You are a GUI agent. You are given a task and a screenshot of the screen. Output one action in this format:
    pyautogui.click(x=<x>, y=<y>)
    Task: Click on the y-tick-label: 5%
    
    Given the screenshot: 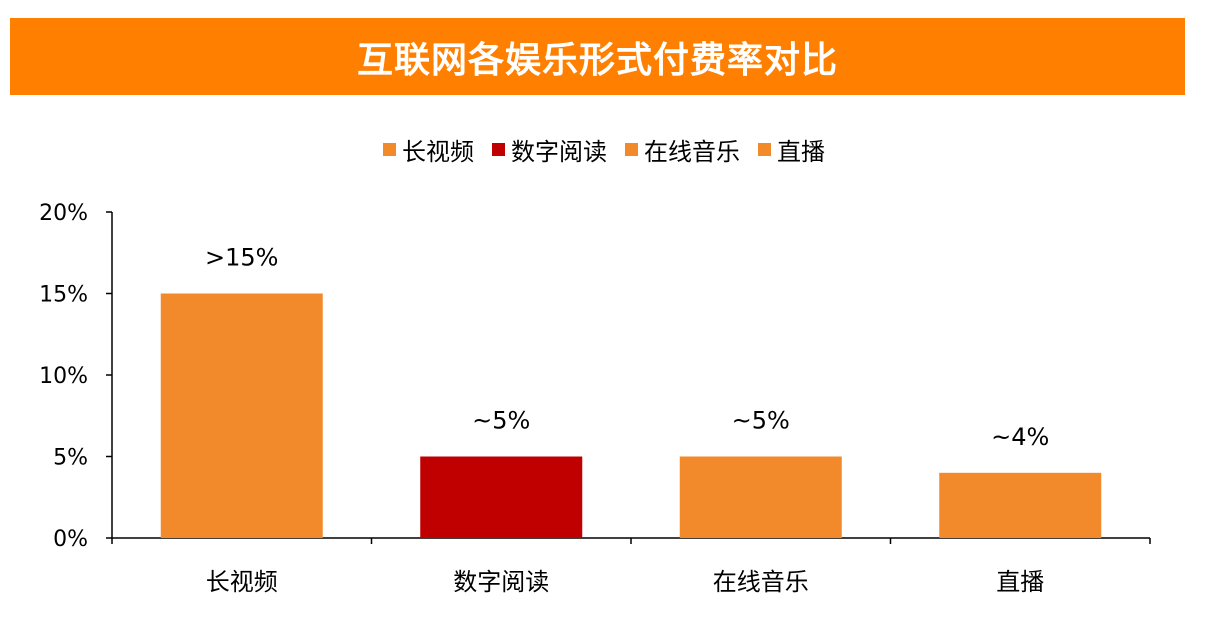 What is the action you would take?
    pyautogui.click(x=70, y=458)
    